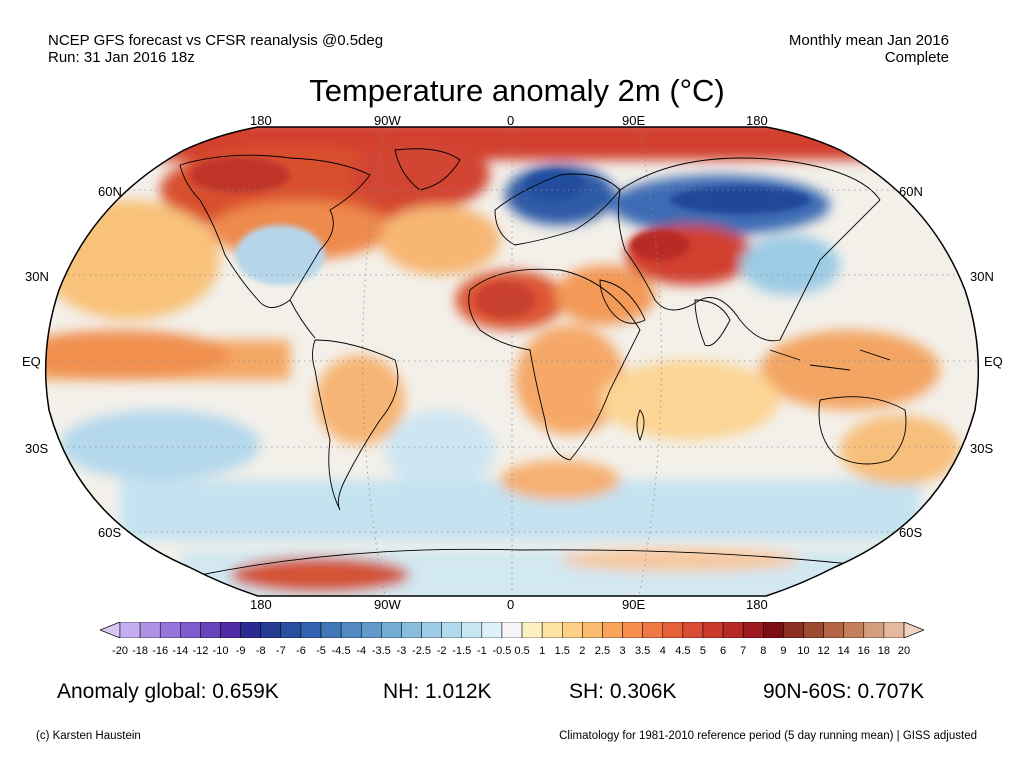  What do you see at coordinates (160, 445) in the screenshot?
I see `s-pacific-cool` at bounding box center [160, 445].